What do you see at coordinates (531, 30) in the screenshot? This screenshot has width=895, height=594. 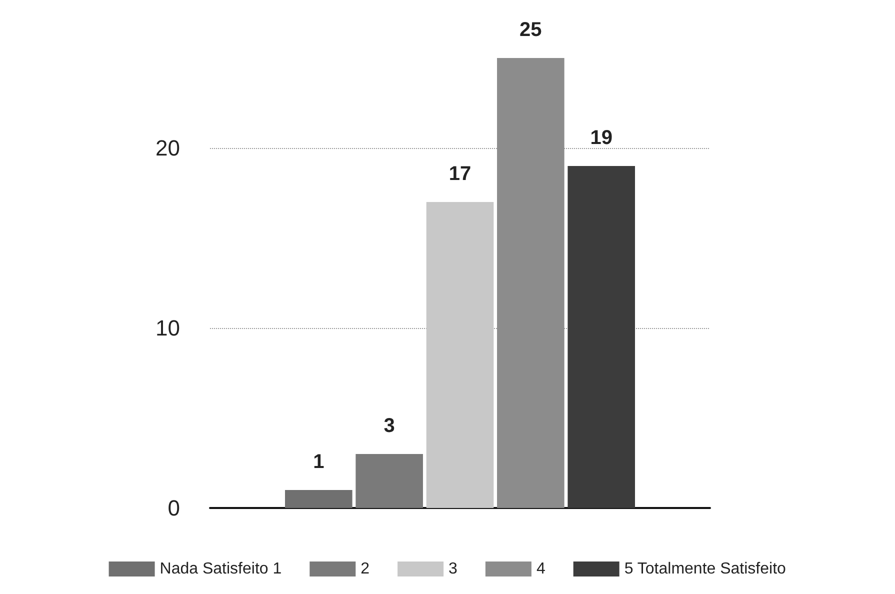 I see `data-label: 25` at bounding box center [531, 30].